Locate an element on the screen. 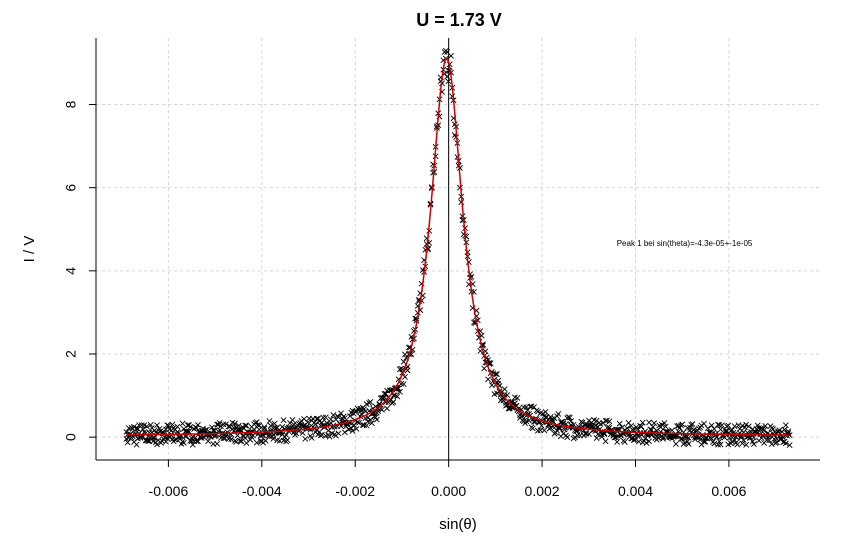  x-tick-label: 0.004 is located at coordinates (635, 491).